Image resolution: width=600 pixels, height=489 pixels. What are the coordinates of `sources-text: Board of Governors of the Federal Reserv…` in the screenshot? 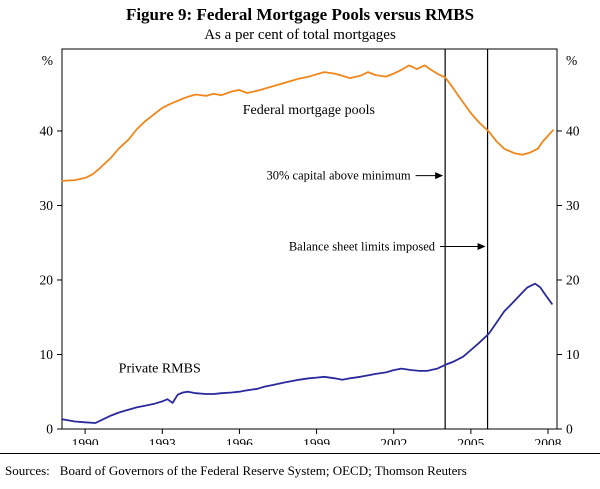 It's located at (263, 471).